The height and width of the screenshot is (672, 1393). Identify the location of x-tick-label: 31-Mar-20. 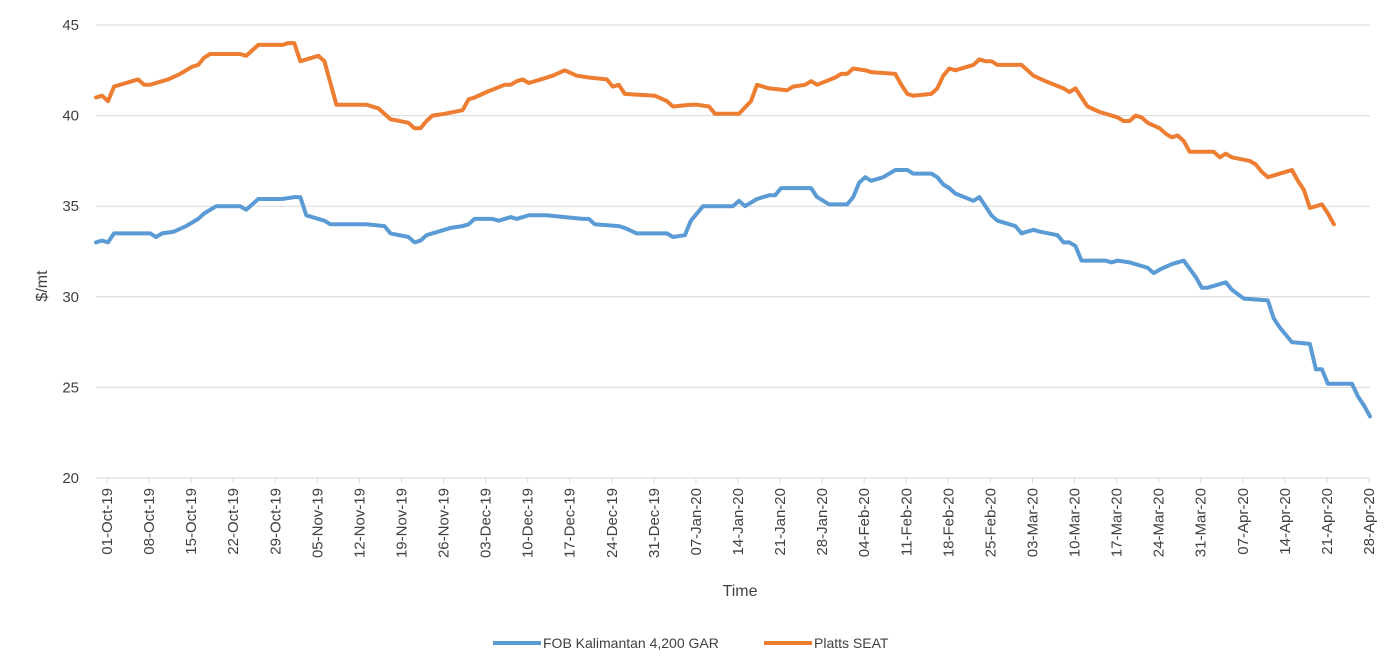
(1201, 522).